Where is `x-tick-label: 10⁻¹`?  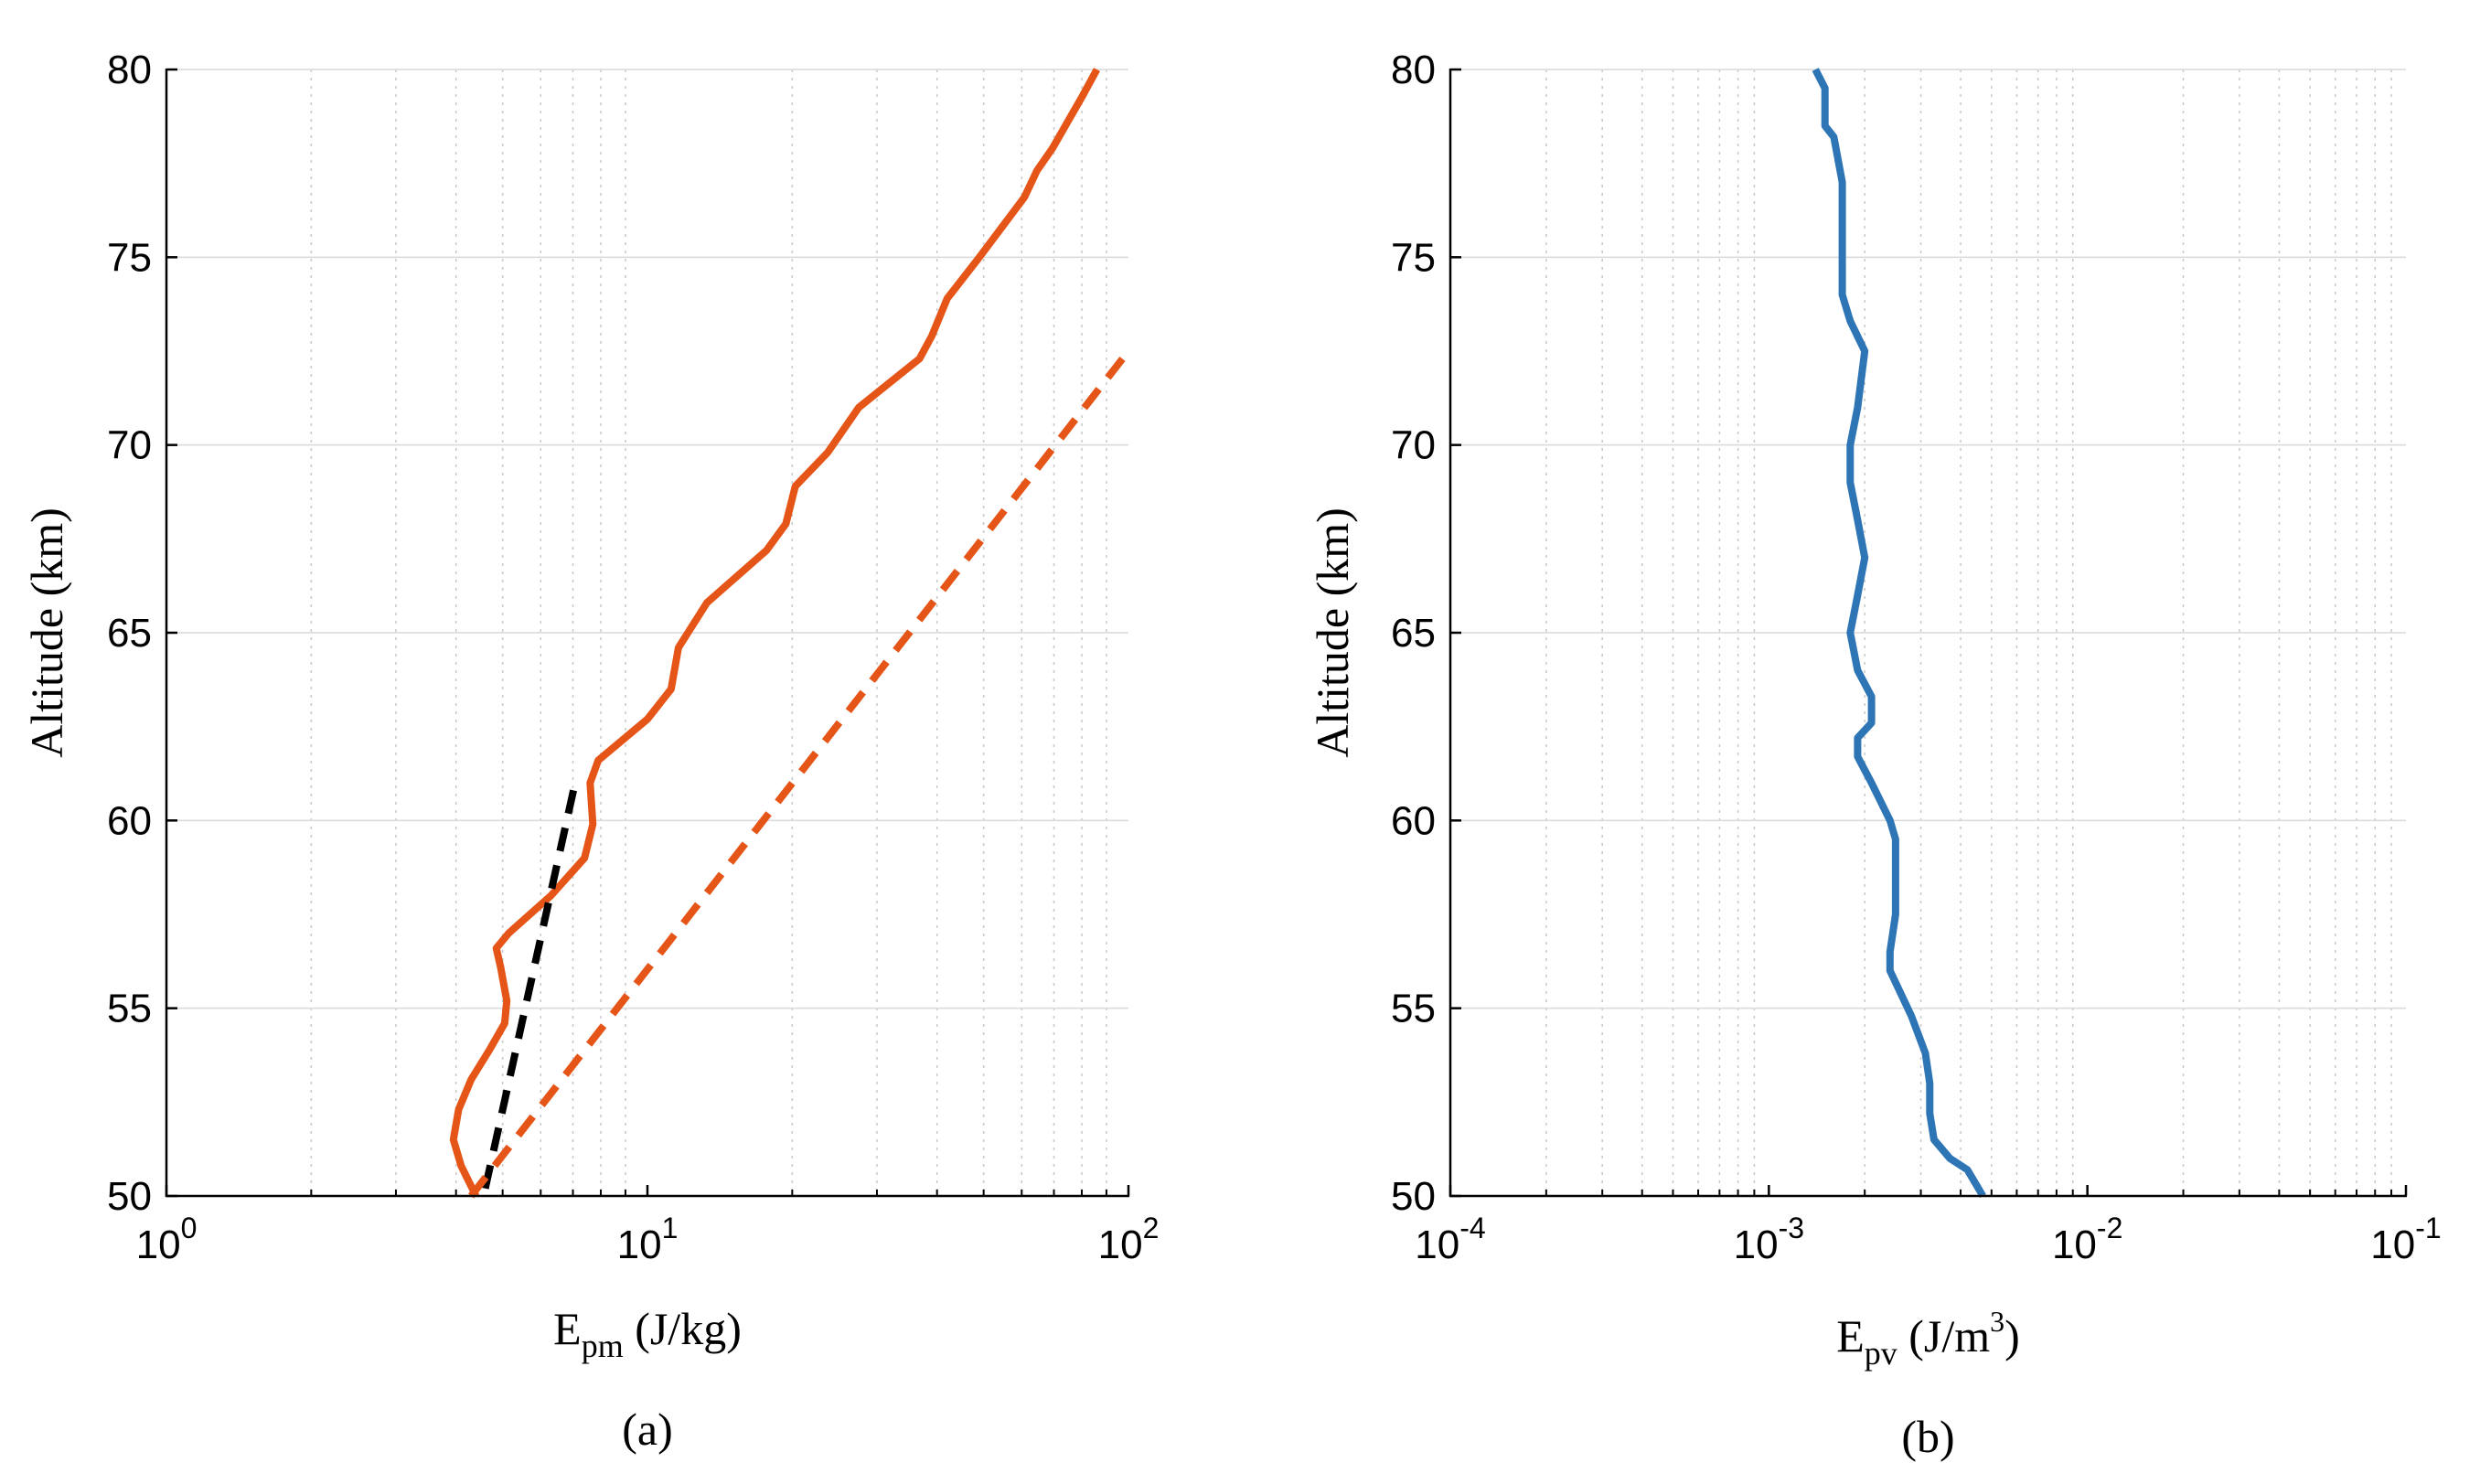
x-tick-label: 10⁻¹ is located at coordinates (2405, 1239).